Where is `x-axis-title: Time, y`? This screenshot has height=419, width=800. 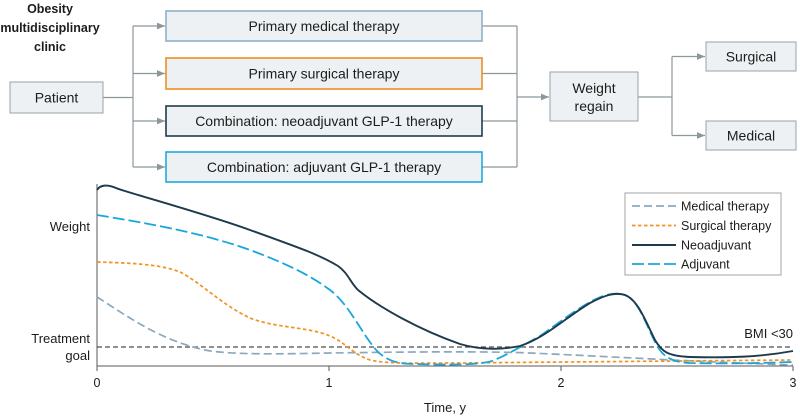 x-axis-title: Time, y is located at coordinates (445, 407).